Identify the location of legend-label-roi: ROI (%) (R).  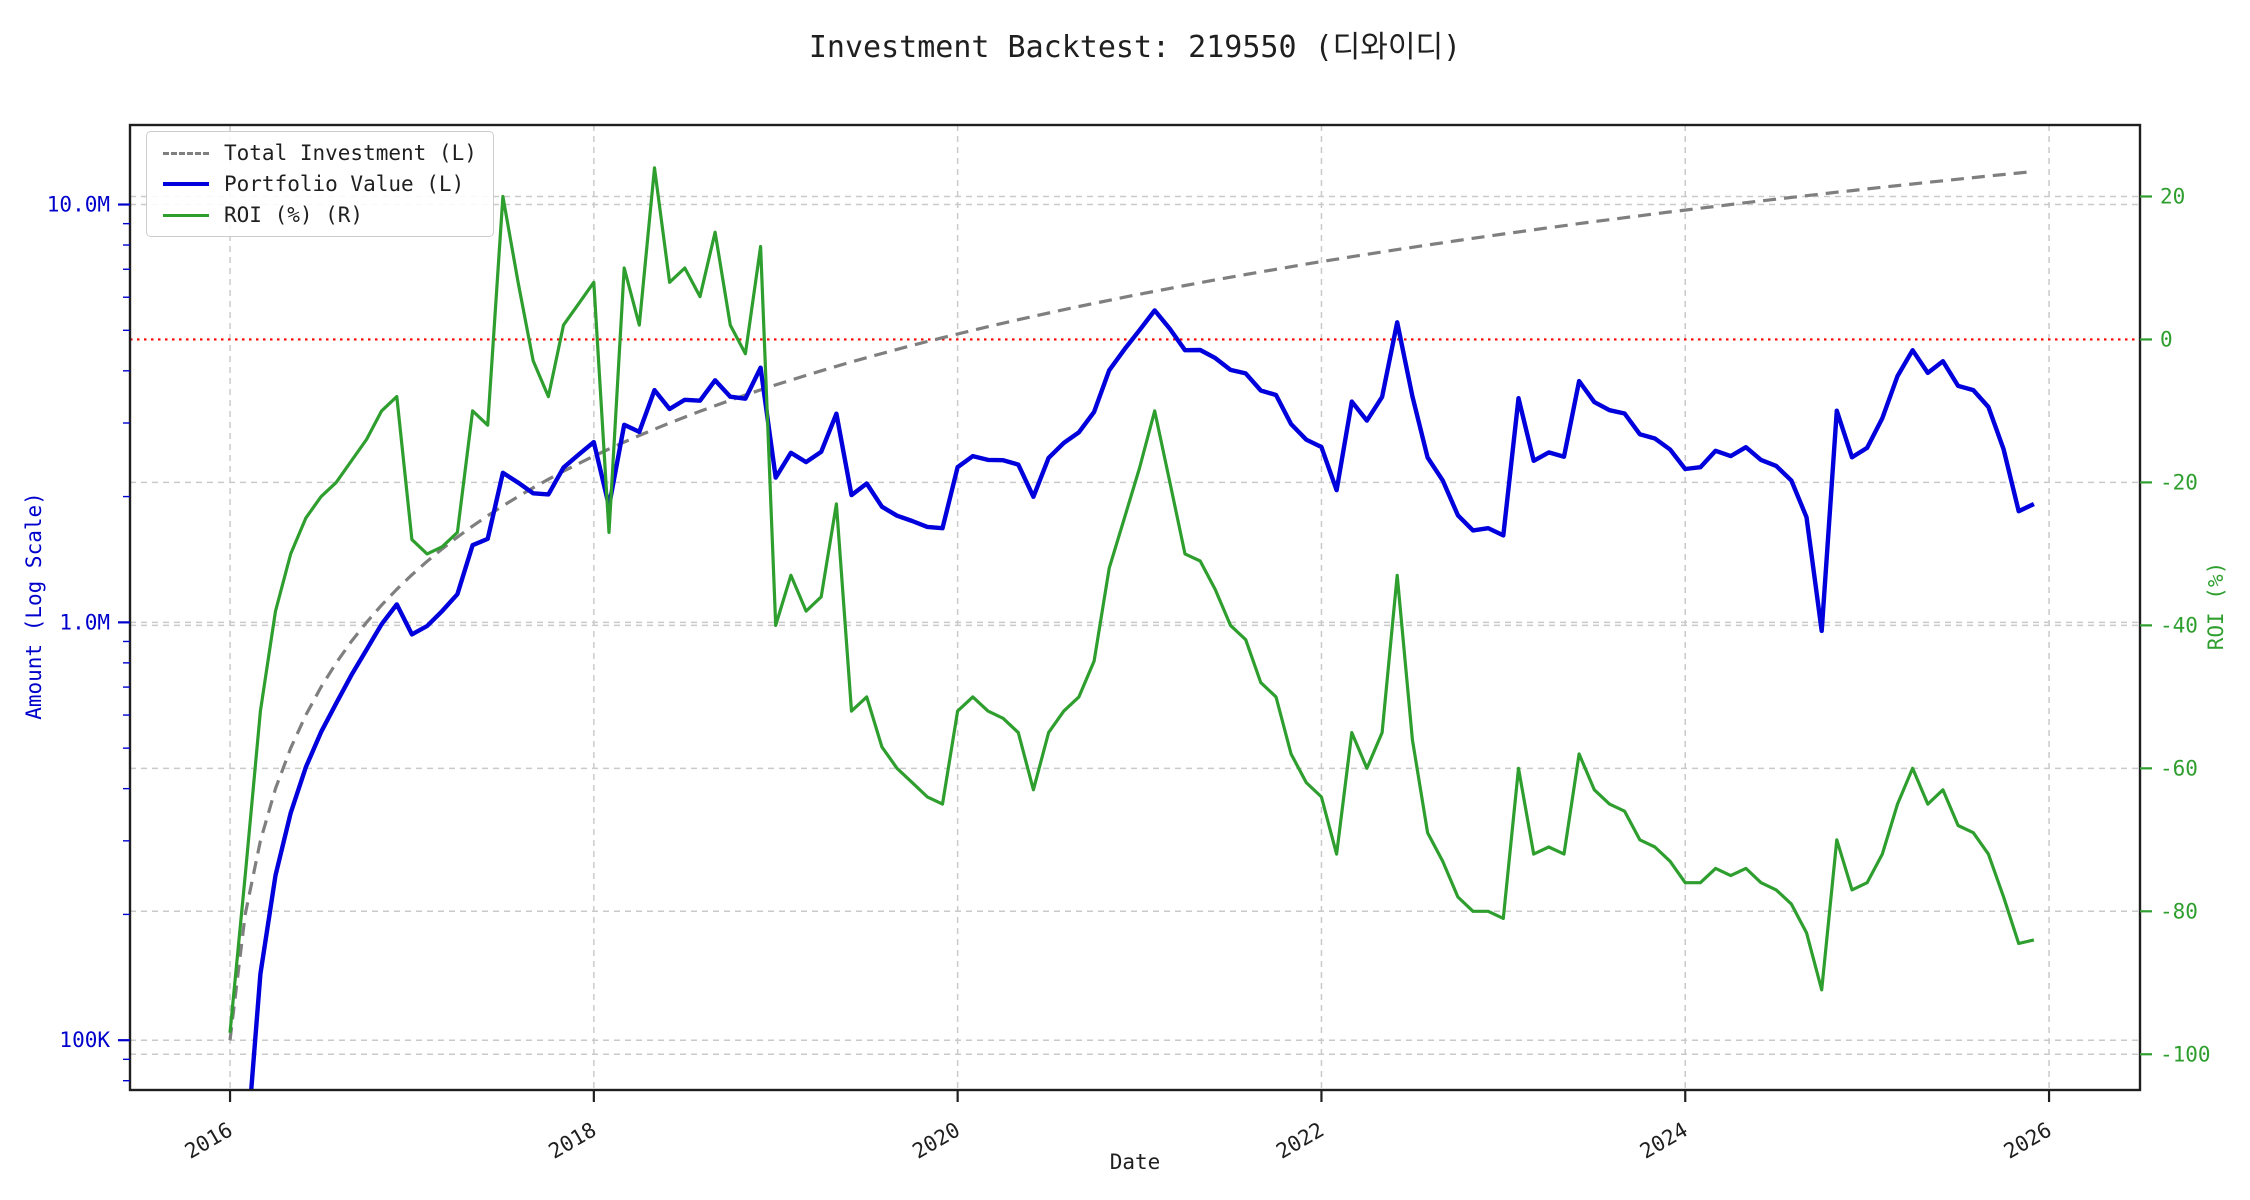
(294, 215).